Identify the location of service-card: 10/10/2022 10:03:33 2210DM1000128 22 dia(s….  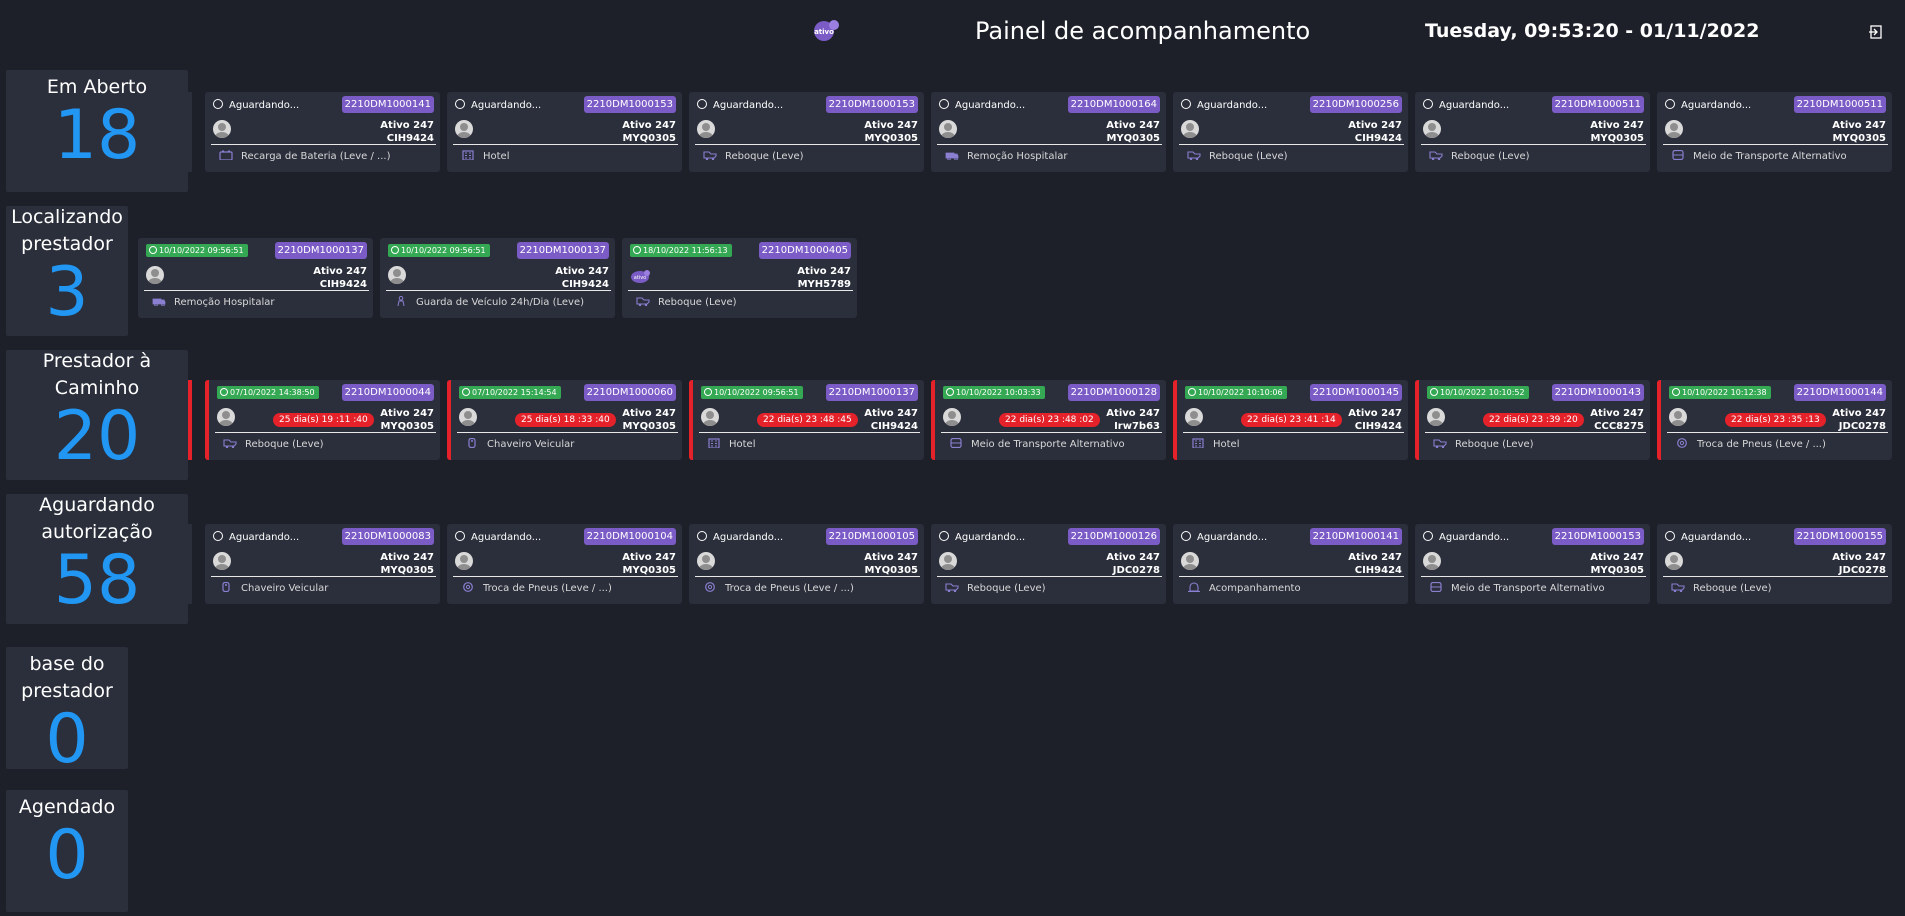
(1048, 420).